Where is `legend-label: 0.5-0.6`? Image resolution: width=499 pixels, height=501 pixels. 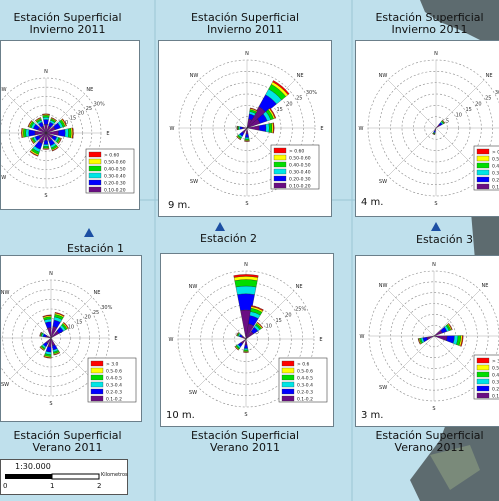
legend-label: 0.5-0.6 is located at coordinates (114, 372).